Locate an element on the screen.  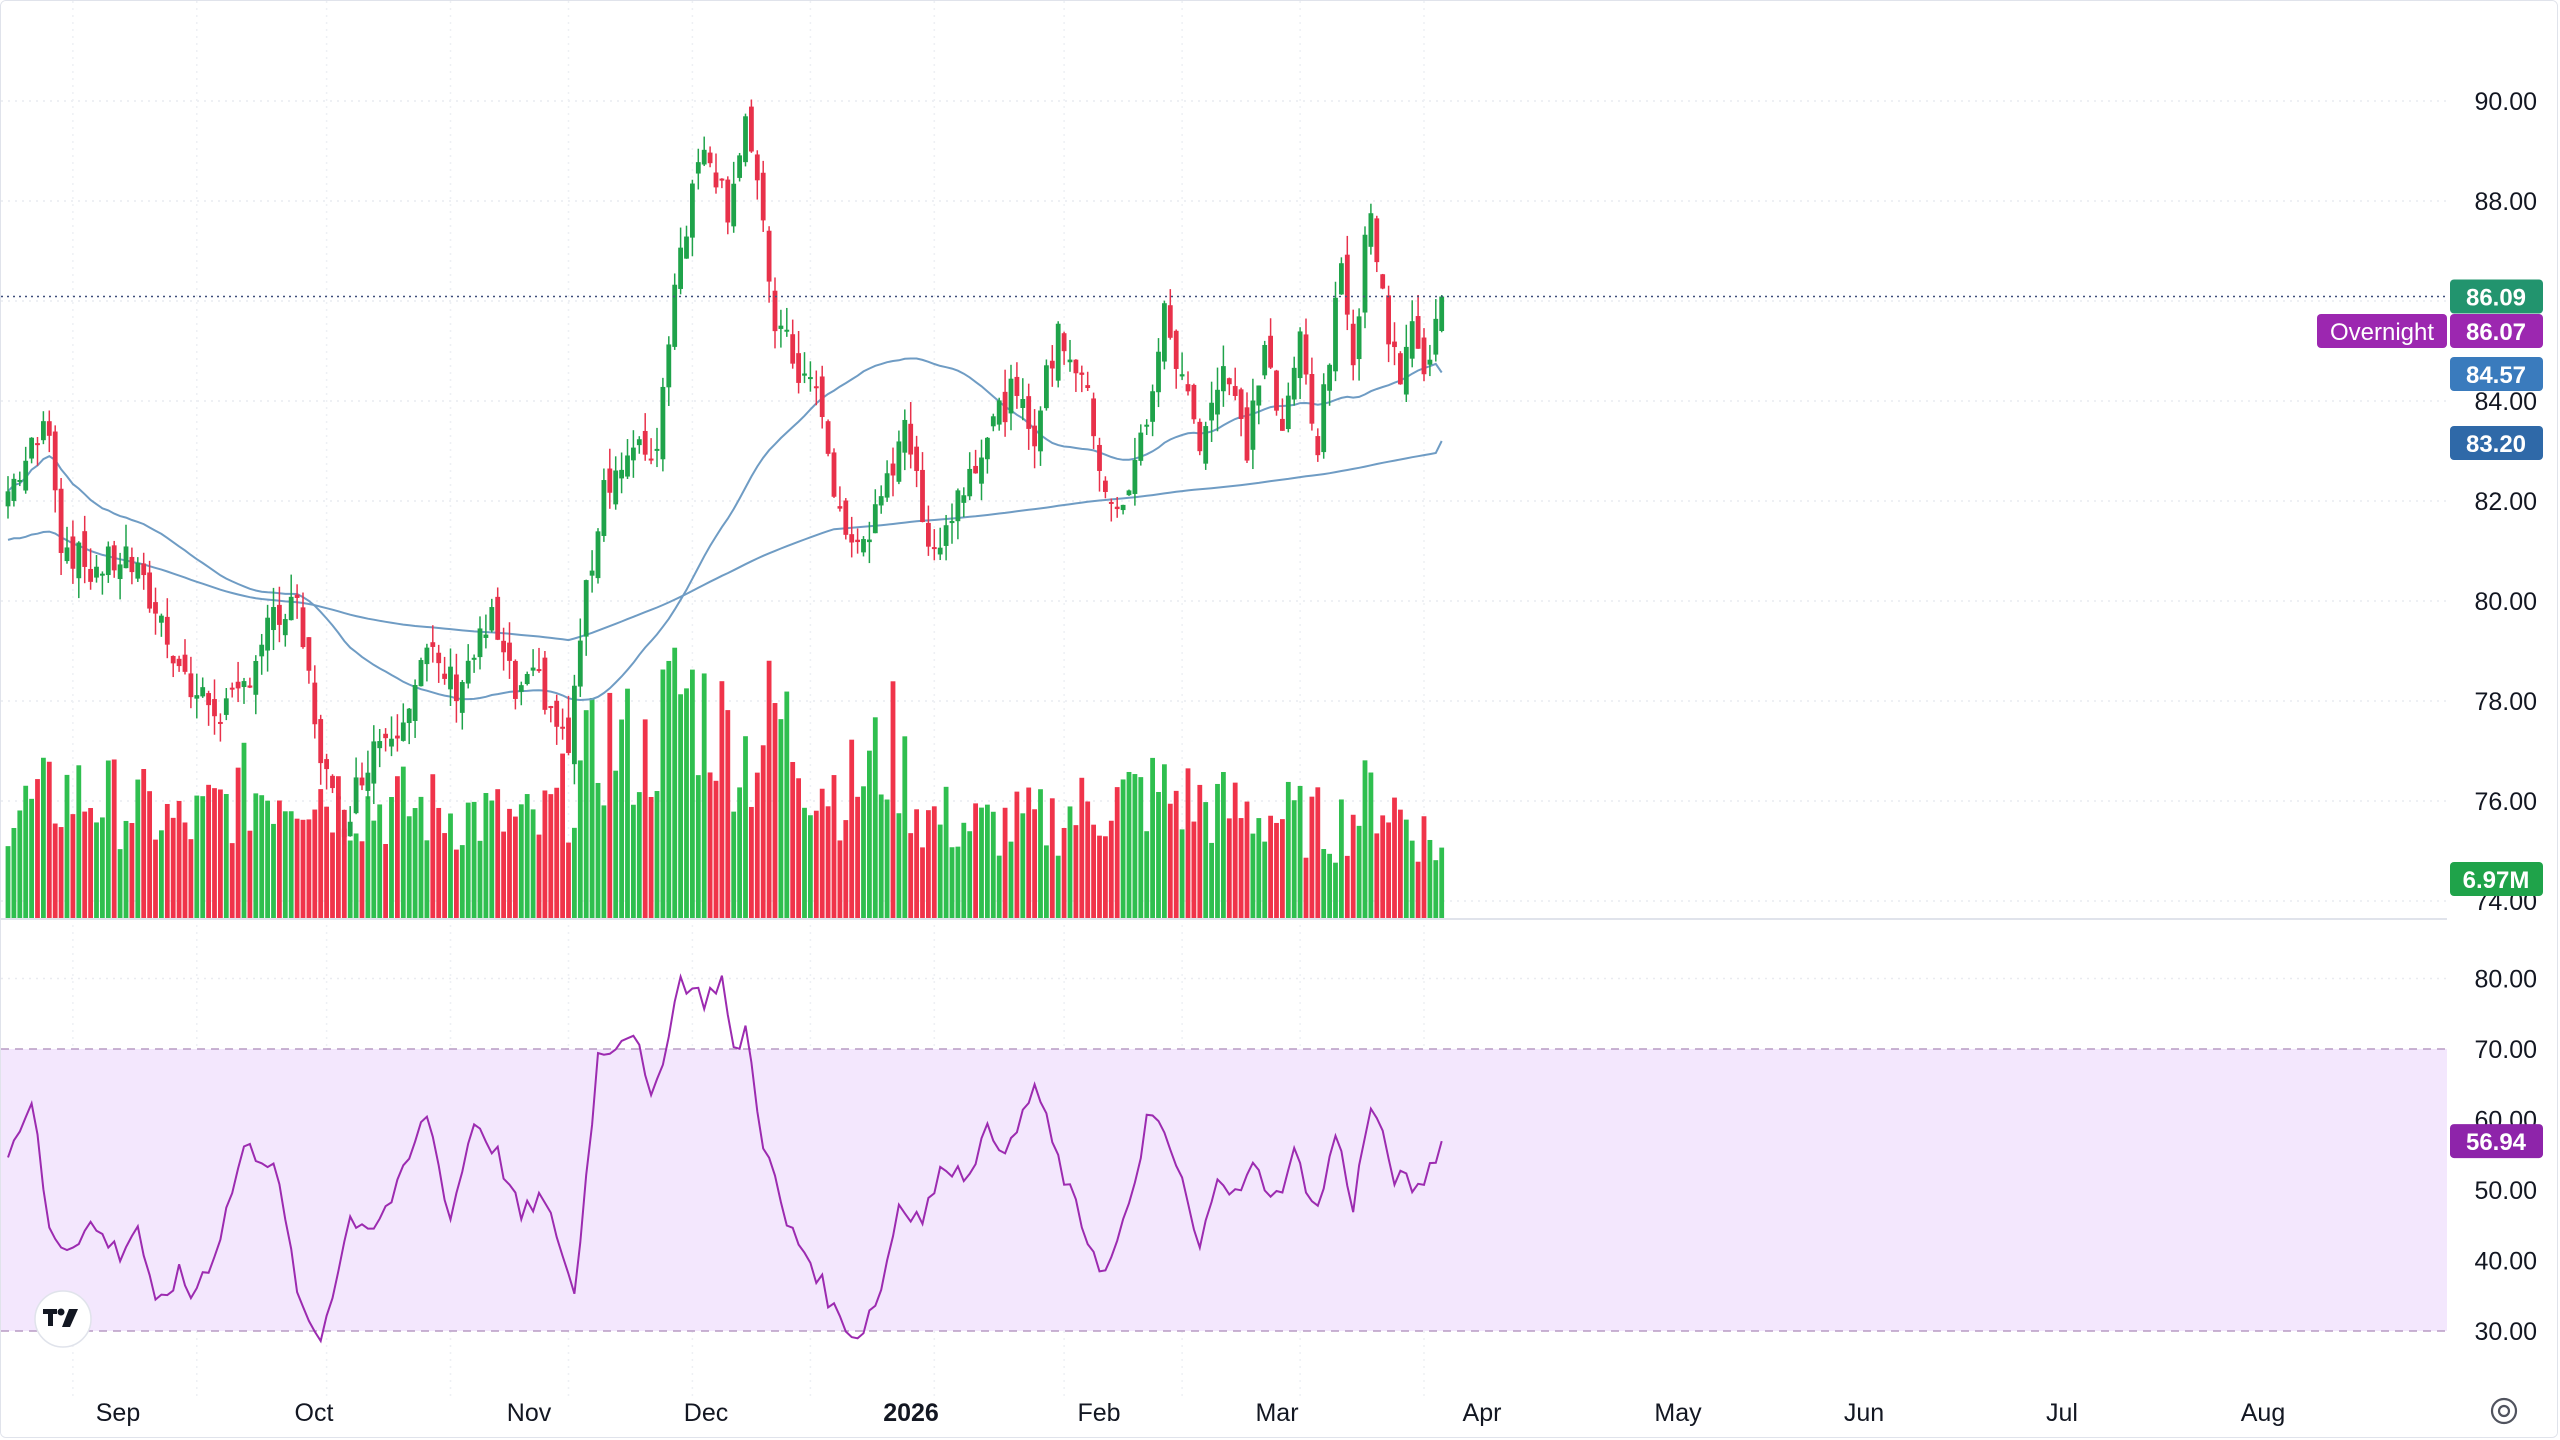
price-tick-label: 90.00 is located at coordinates (2505, 102).